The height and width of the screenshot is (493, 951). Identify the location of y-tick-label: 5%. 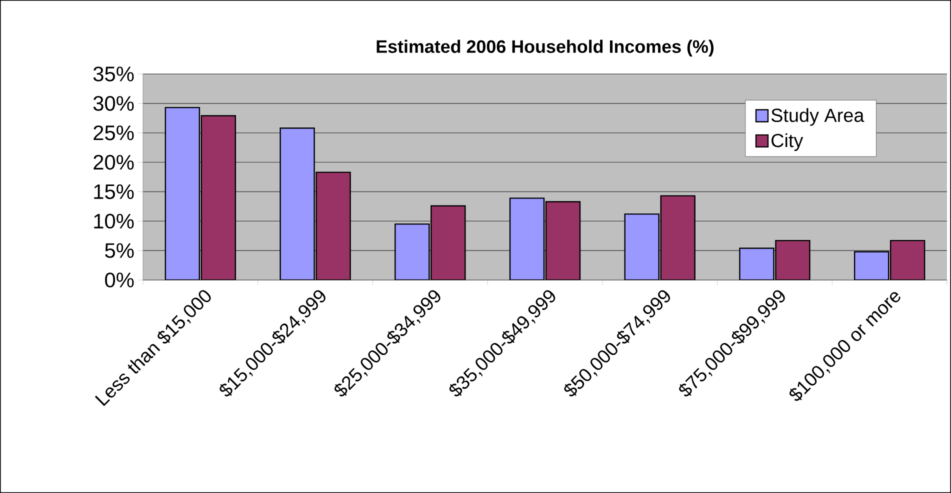
(119, 250).